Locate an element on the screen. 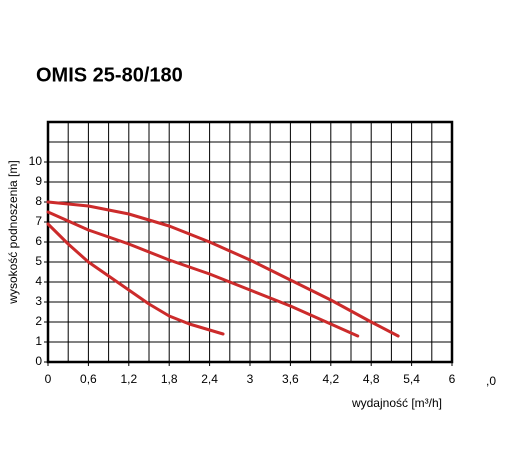 The image size is (512, 460). chart-title: OMIS 25-80/180 is located at coordinates (109, 75).